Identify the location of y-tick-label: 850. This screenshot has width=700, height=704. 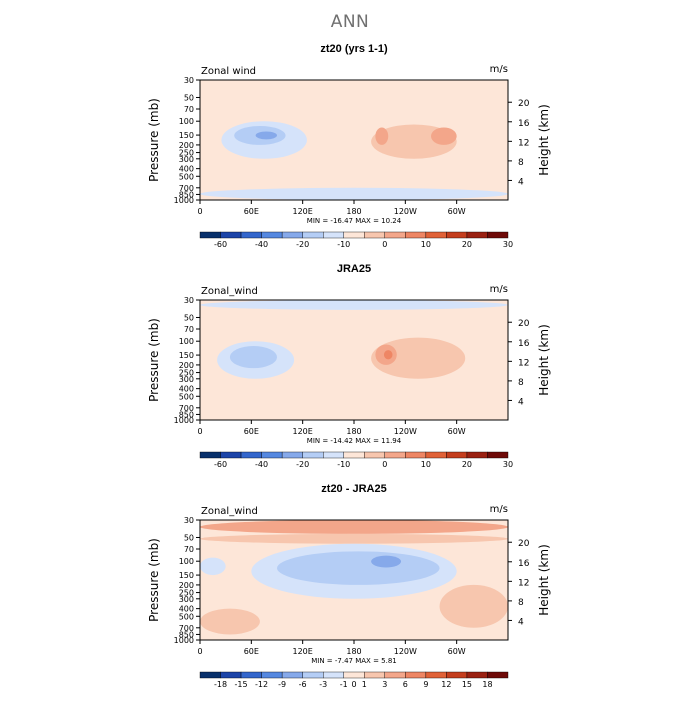
(186, 414).